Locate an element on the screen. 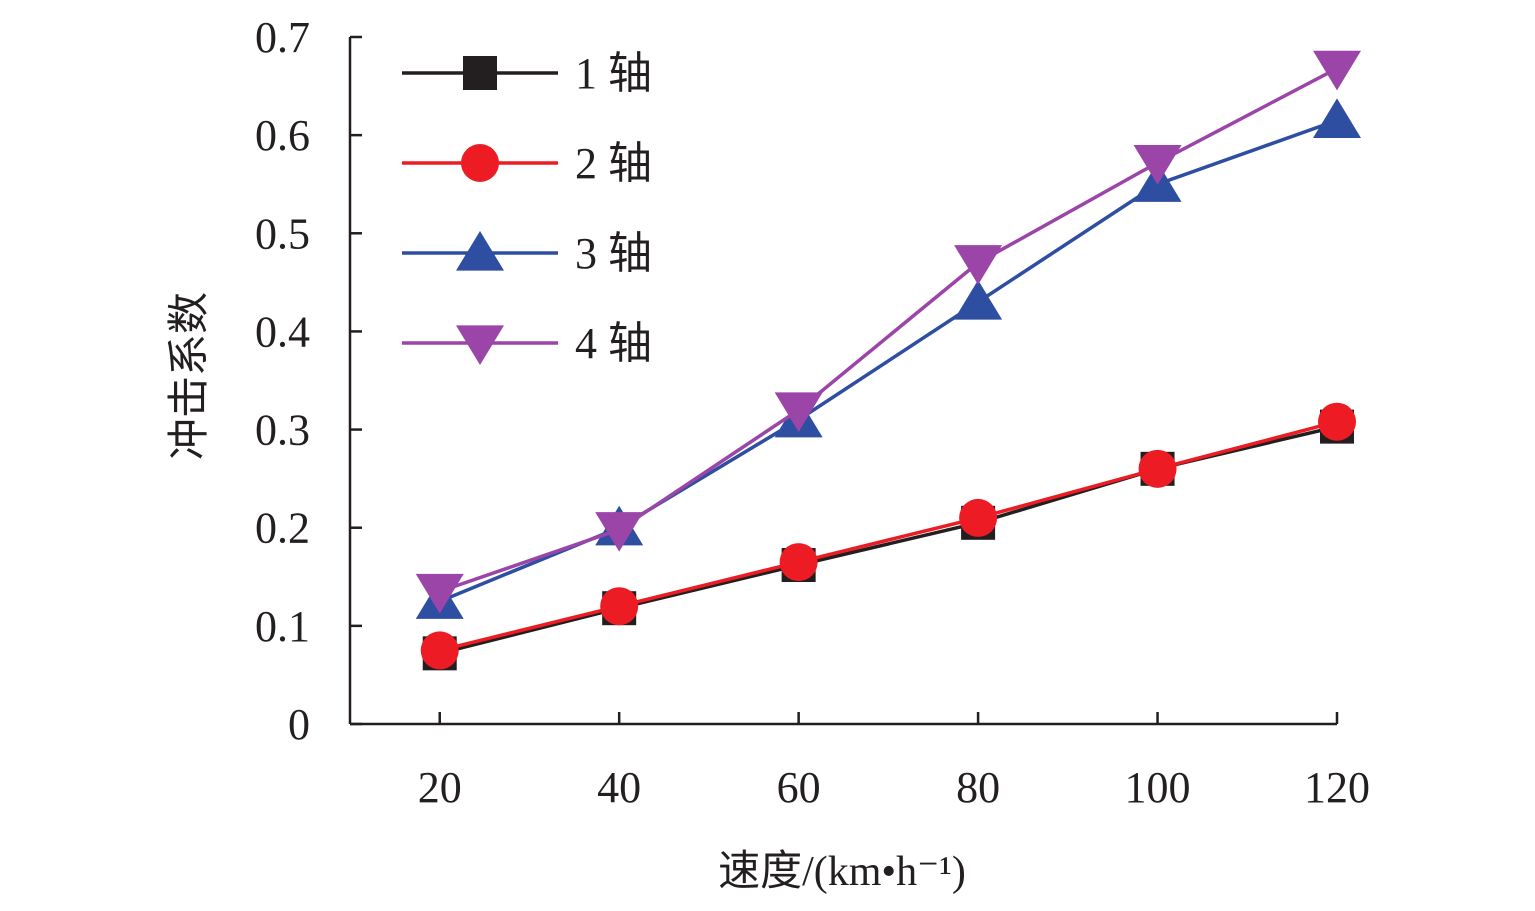 The height and width of the screenshot is (911, 1535). x-tick-label: 120 is located at coordinates (1337, 787).